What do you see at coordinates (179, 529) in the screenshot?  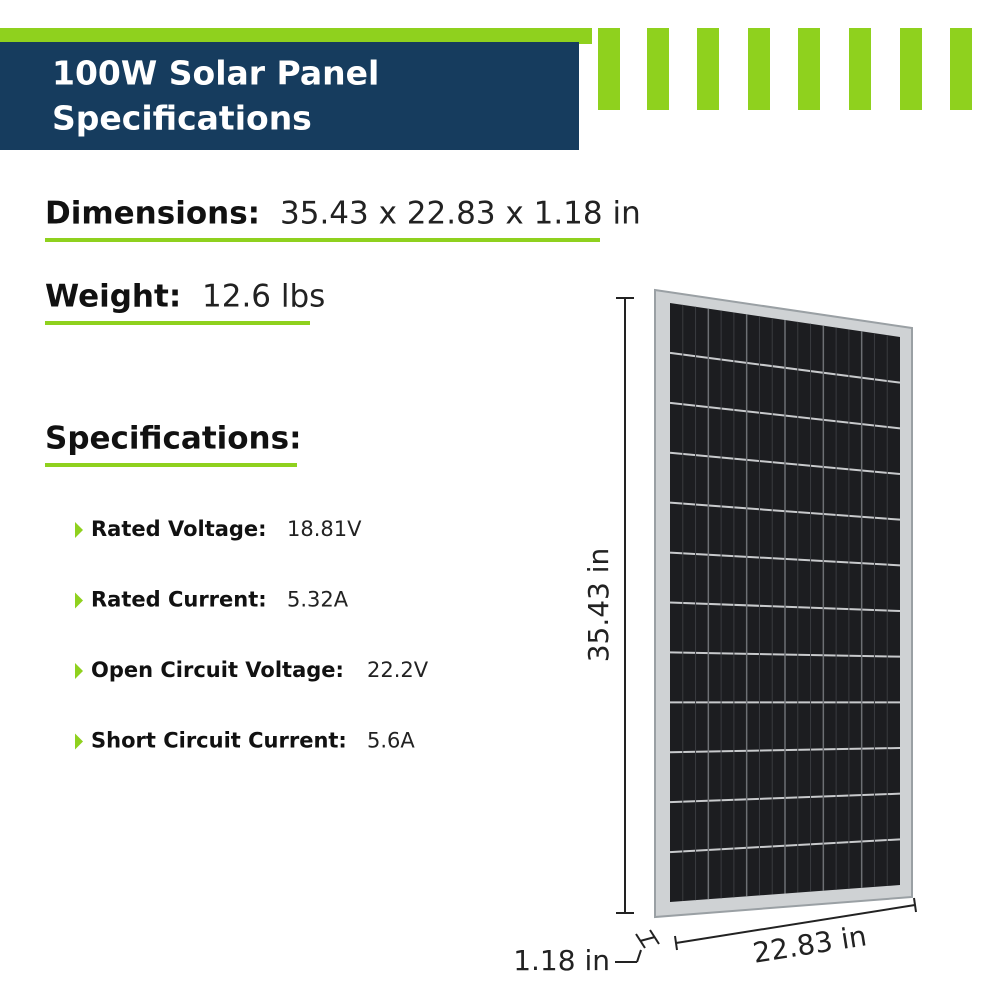 I see `spec-label: Rated Voltage:` at bounding box center [179, 529].